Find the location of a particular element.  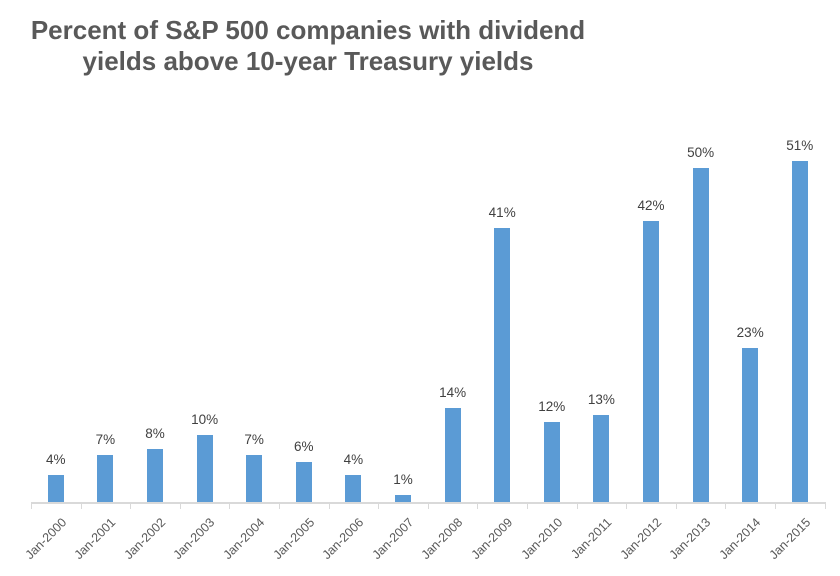

x-axis-label: Jan-2003 is located at coordinates (194, 539).